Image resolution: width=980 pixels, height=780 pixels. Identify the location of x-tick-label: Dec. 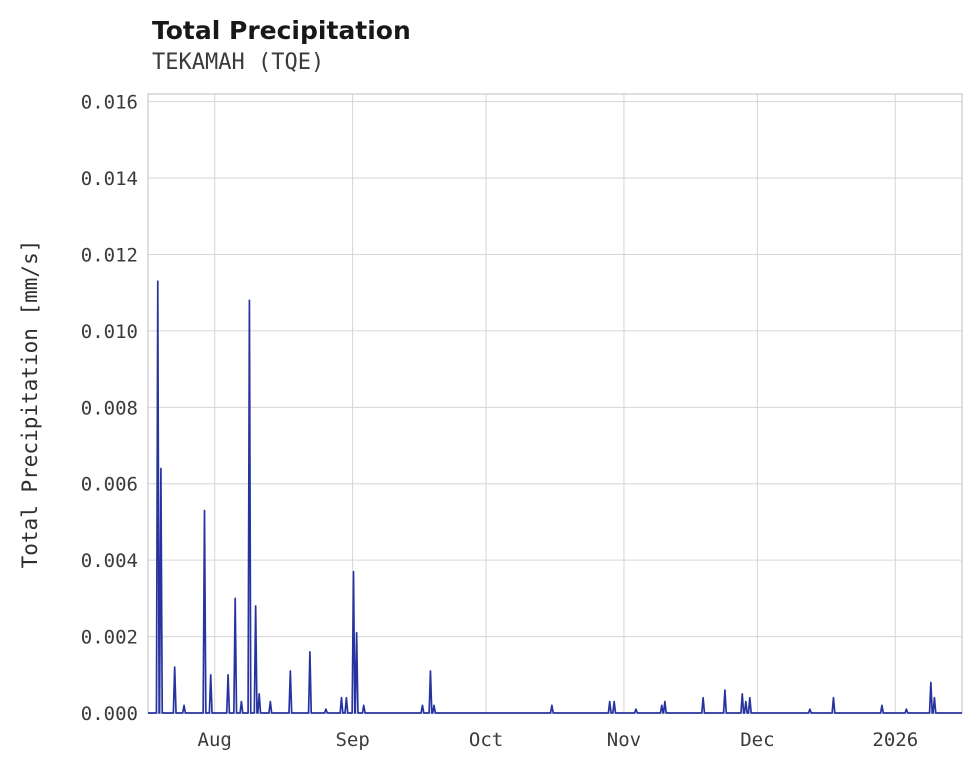
(757, 740).